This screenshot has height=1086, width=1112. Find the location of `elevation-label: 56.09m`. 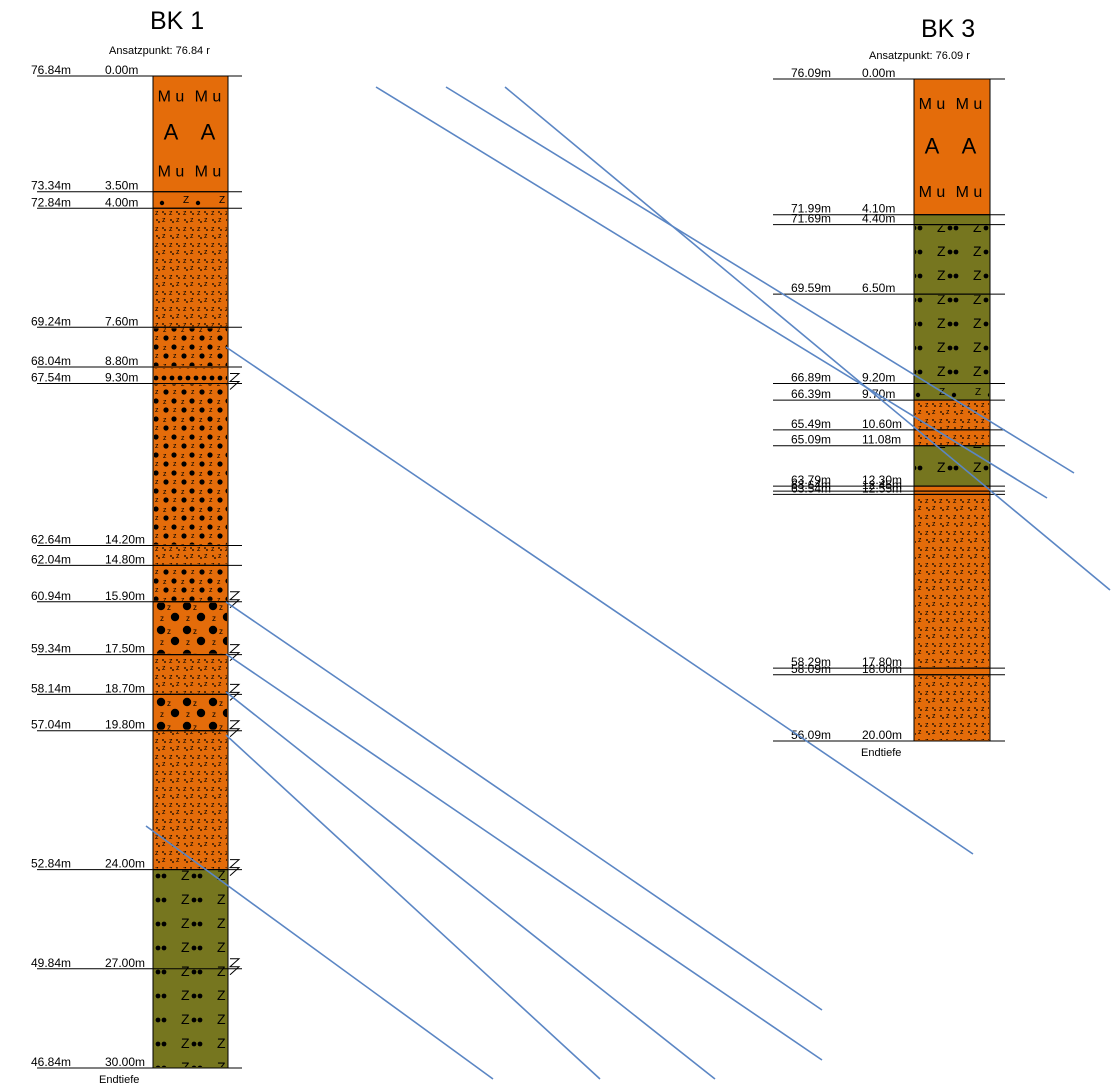

elevation-label: 56.09m is located at coordinates (811, 735).